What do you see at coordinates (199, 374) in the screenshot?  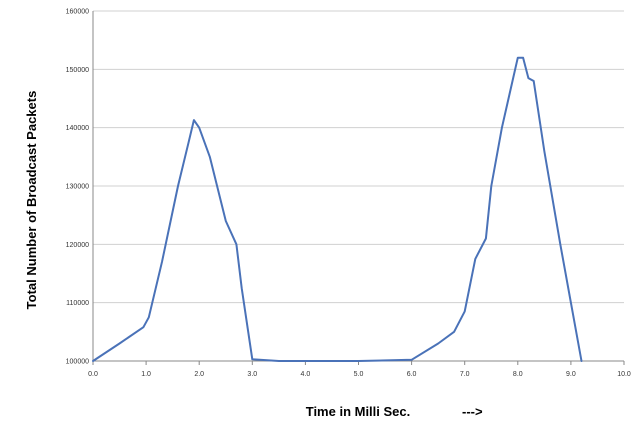 I see `x-tick-label: 2.0` at bounding box center [199, 374].